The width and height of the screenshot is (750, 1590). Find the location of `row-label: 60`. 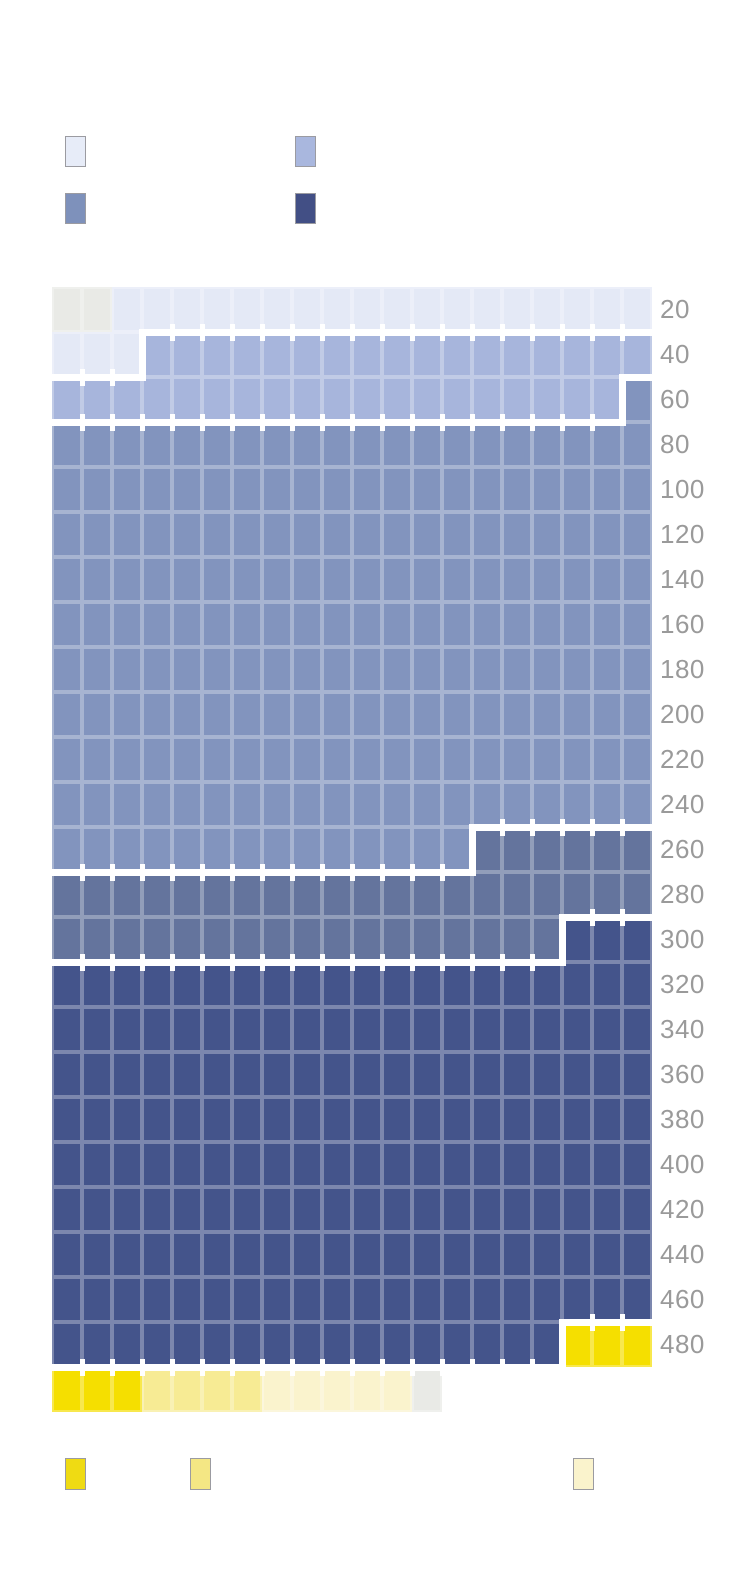

row-label: 60 is located at coordinates (675, 399).